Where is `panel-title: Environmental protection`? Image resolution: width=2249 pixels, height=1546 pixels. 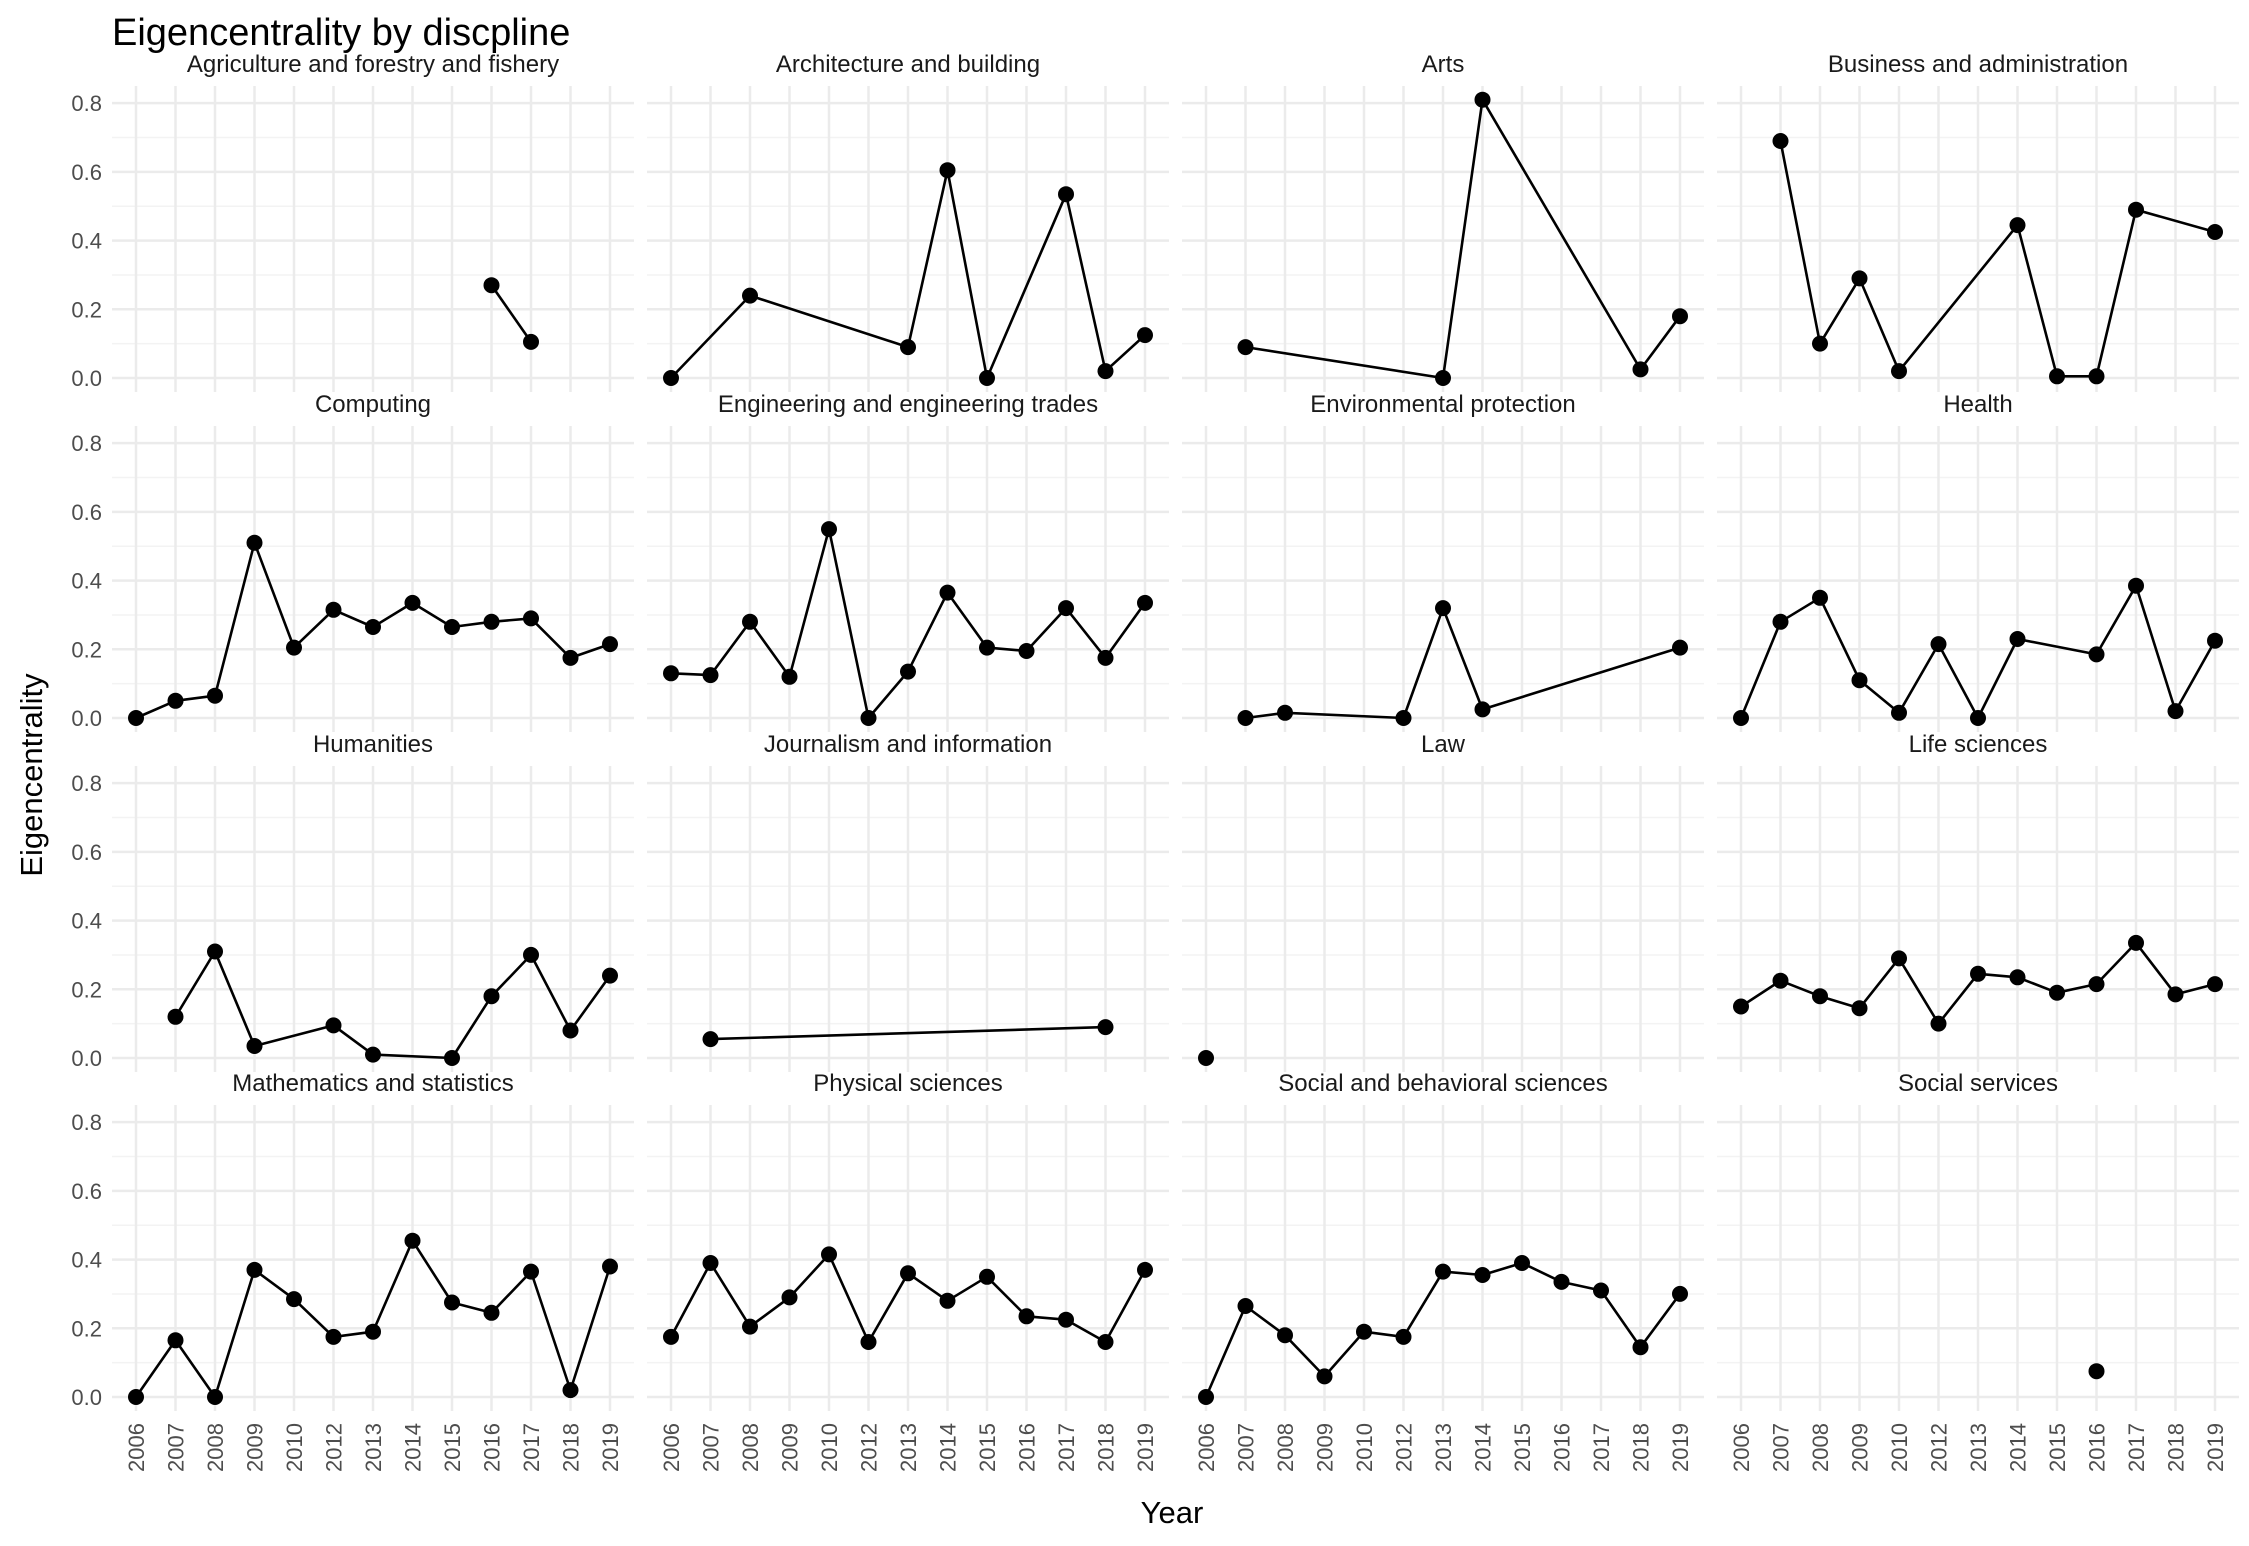 panel-title: Environmental protection is located at coordinates (1442, 404).